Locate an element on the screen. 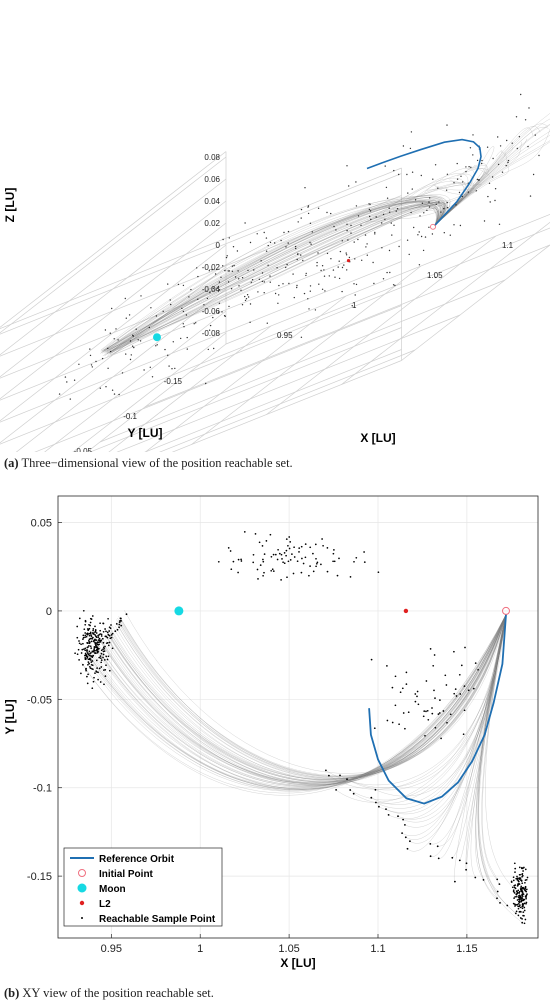 This screenshot has height=1007, width=550. grid-line-y3d is located at coordinates (369, 300).